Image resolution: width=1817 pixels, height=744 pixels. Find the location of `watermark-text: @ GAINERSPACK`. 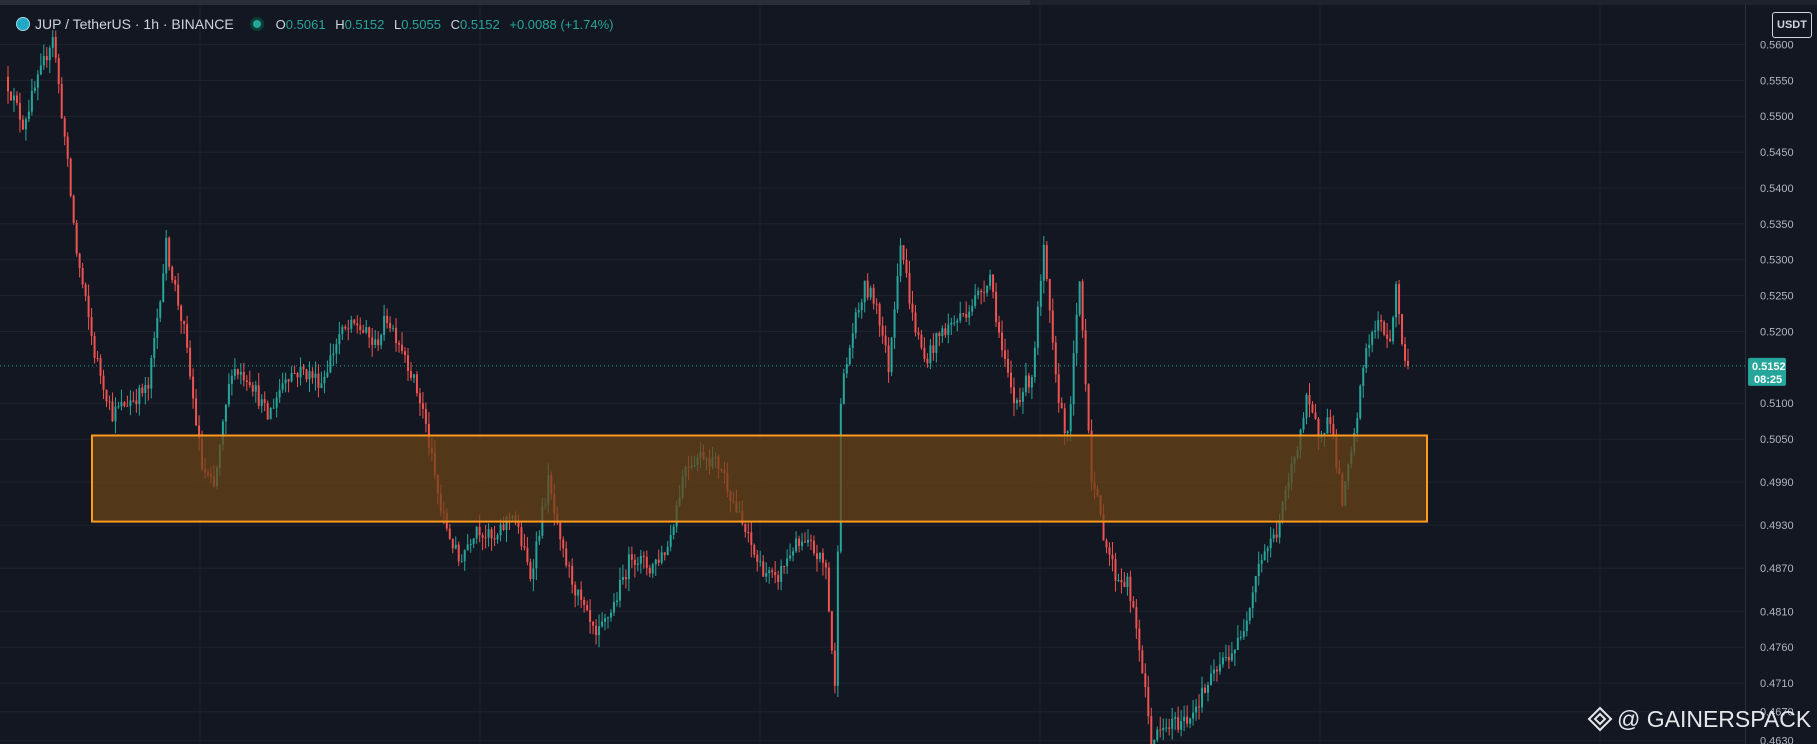

watermark-text: @ GAINERSPACK is located at coordinates (1714, 718).